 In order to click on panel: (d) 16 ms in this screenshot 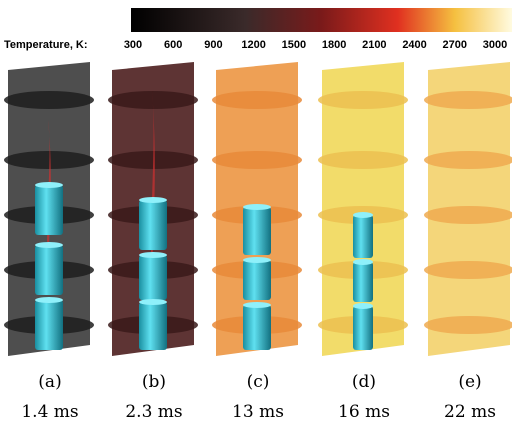, I will do `click(363, 242)`.